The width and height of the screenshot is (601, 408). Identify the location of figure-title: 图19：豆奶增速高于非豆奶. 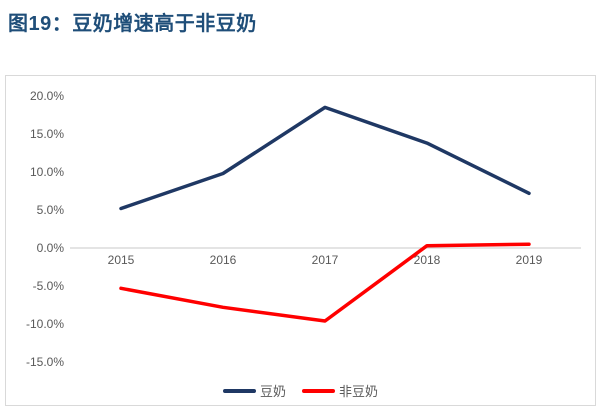
(132, 24).